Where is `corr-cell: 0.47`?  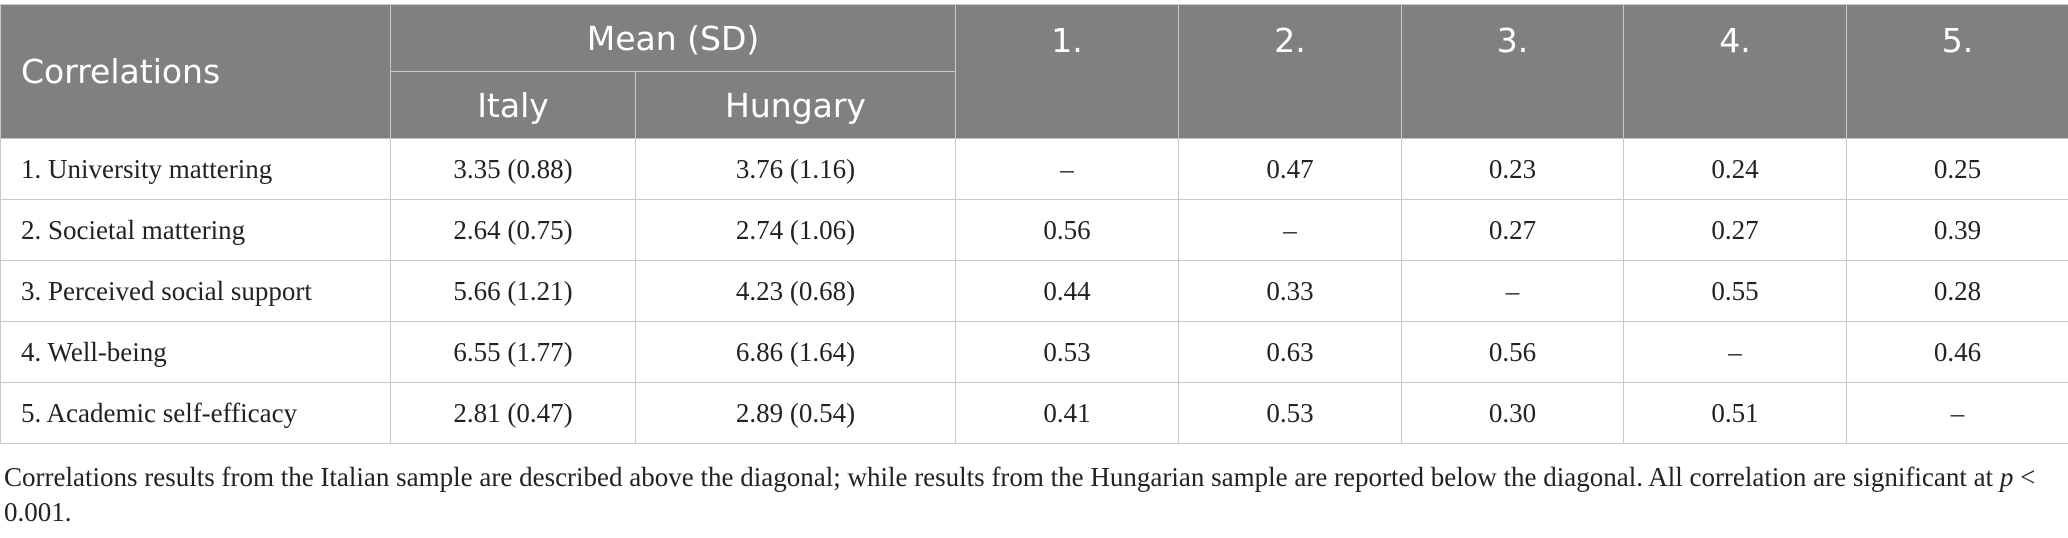
corr-cell: 0.47 is located at coordinates (1290, 169).